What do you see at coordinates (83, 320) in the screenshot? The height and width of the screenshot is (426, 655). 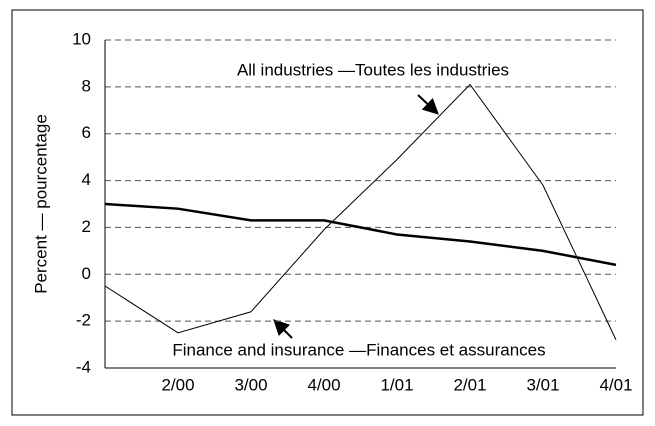 I see `y-tick-label: -2` at bounding box center [83, 320].